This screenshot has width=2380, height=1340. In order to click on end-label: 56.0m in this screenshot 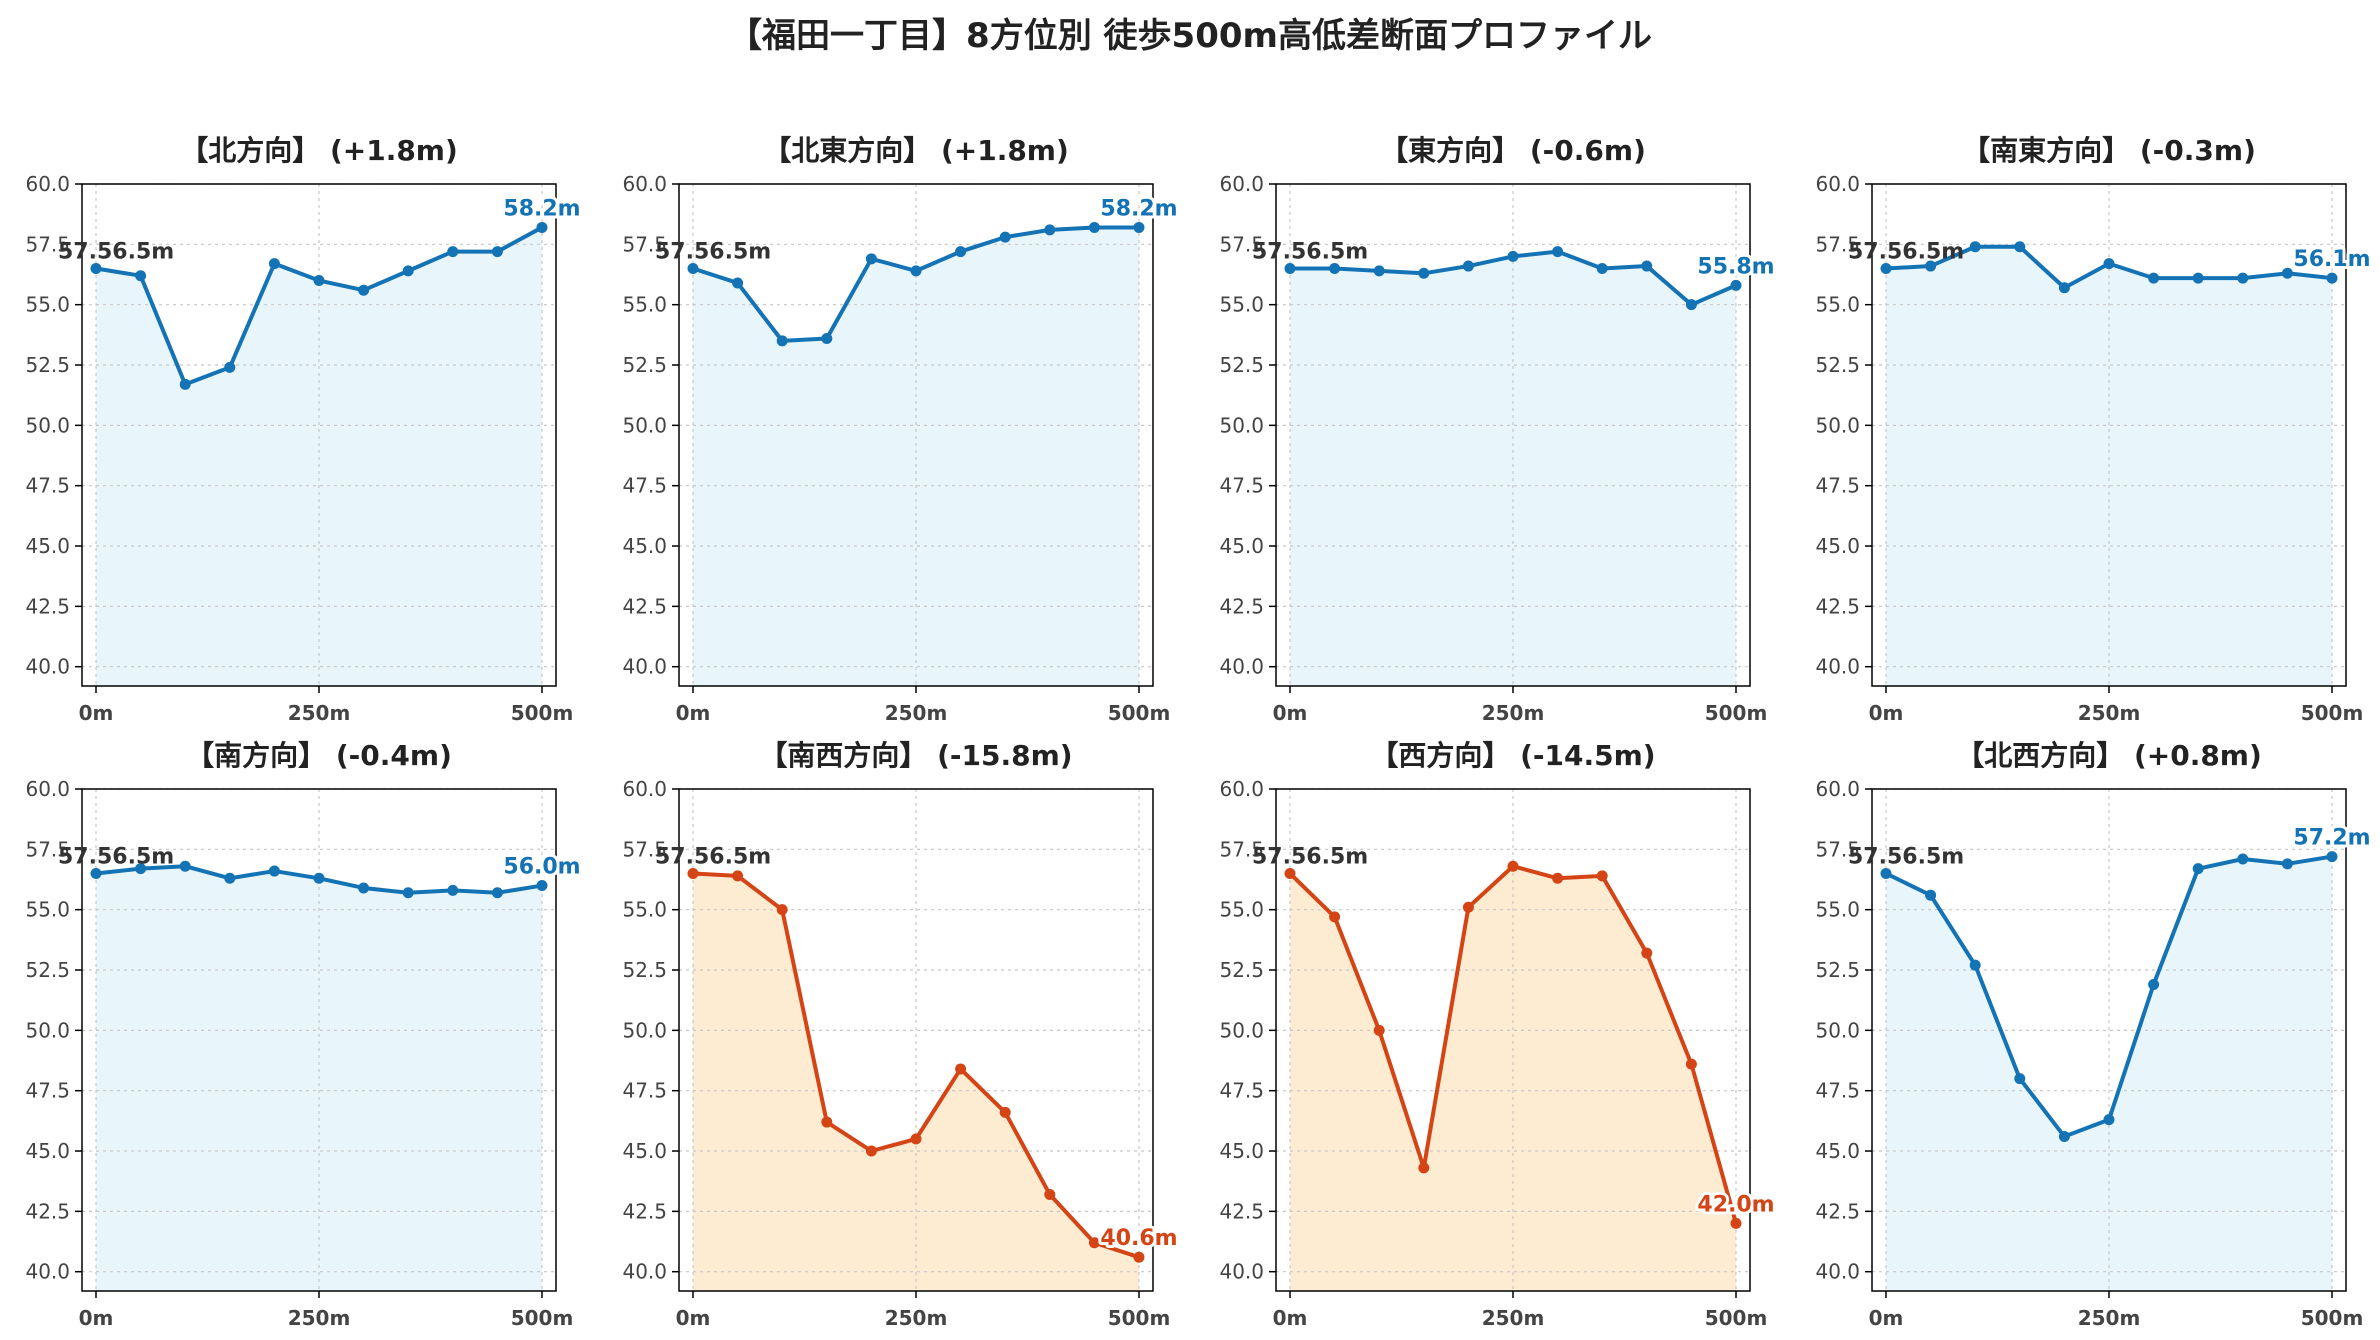, I will do `click(541, 867)`.